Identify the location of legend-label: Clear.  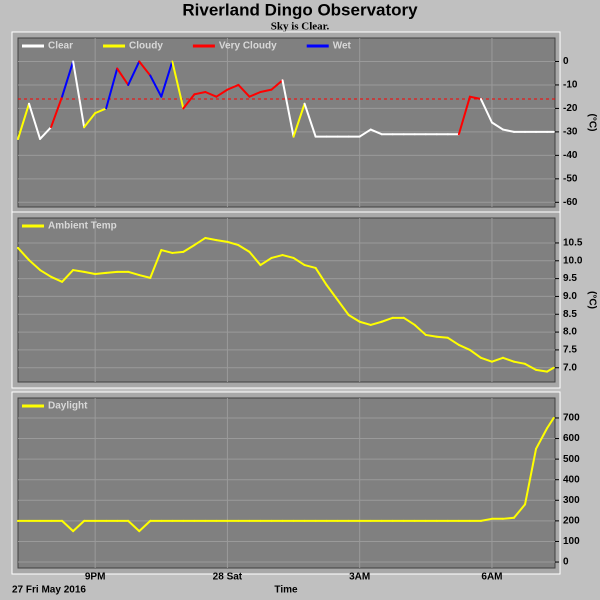
(60, 46).